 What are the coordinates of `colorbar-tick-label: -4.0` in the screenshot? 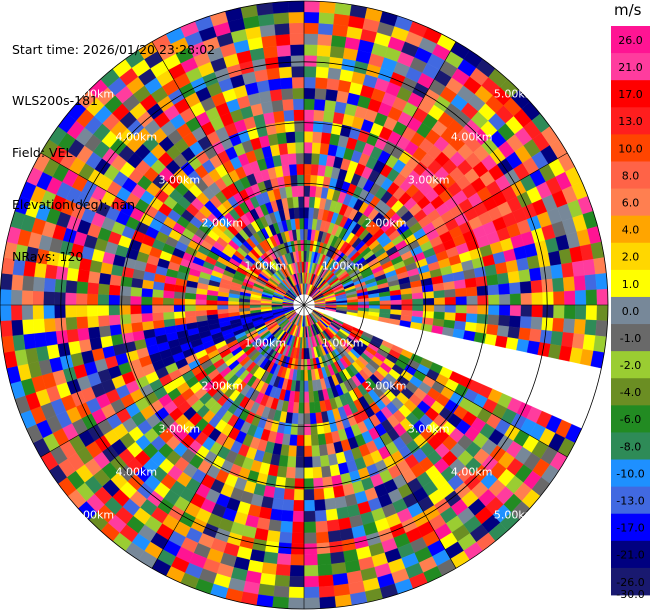 It's located at (630, 392).